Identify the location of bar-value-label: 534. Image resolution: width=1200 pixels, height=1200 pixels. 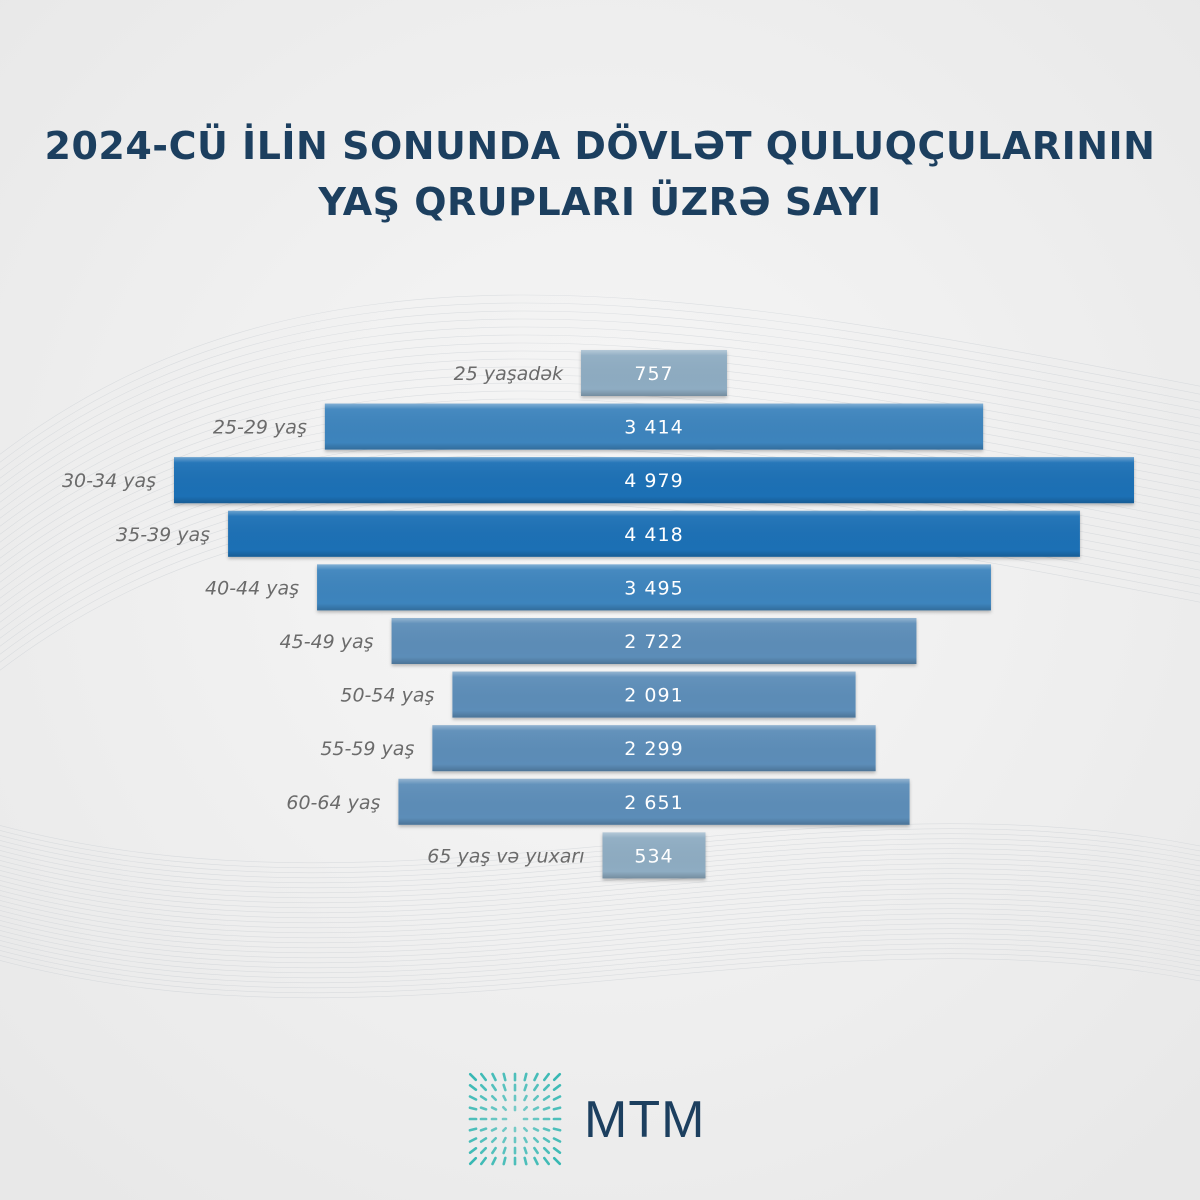
(653, 856).